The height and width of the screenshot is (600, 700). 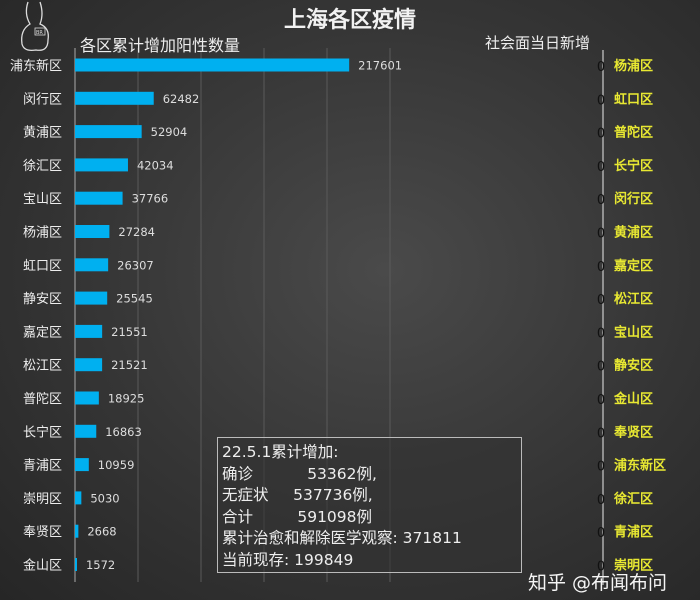 I want to click on value-label: 10959, so click(x=116, y=465).